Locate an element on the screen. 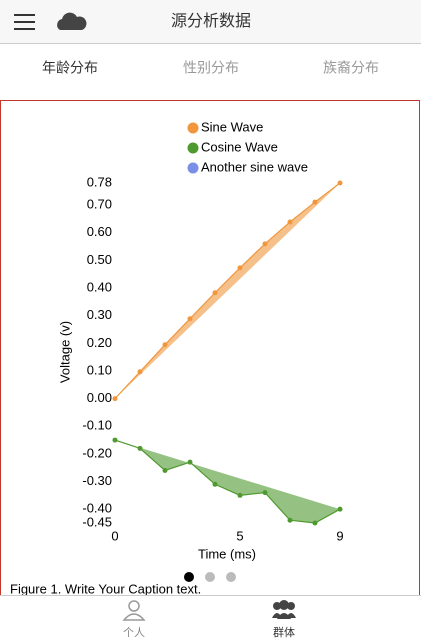 This screenshot has width=421, height=642. legend-label: Cosine Wave is located at coordinates (239, 146).